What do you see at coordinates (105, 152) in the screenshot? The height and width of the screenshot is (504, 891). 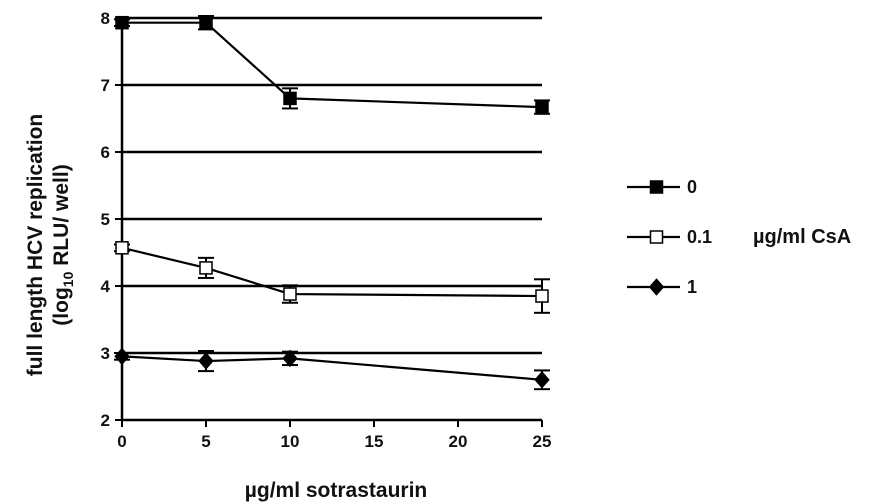 I see `y-tick-label-6: 6` at bounding box center [105, 152].